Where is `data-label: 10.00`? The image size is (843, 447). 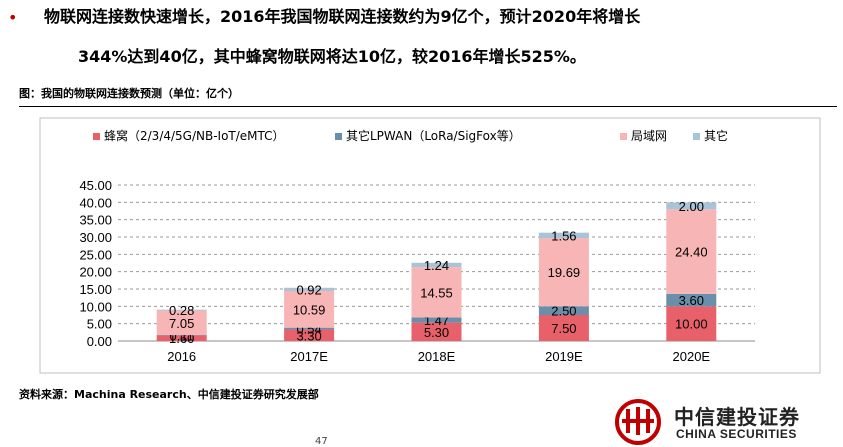
data-label: 10.00 is located at coordinates (691, 324).